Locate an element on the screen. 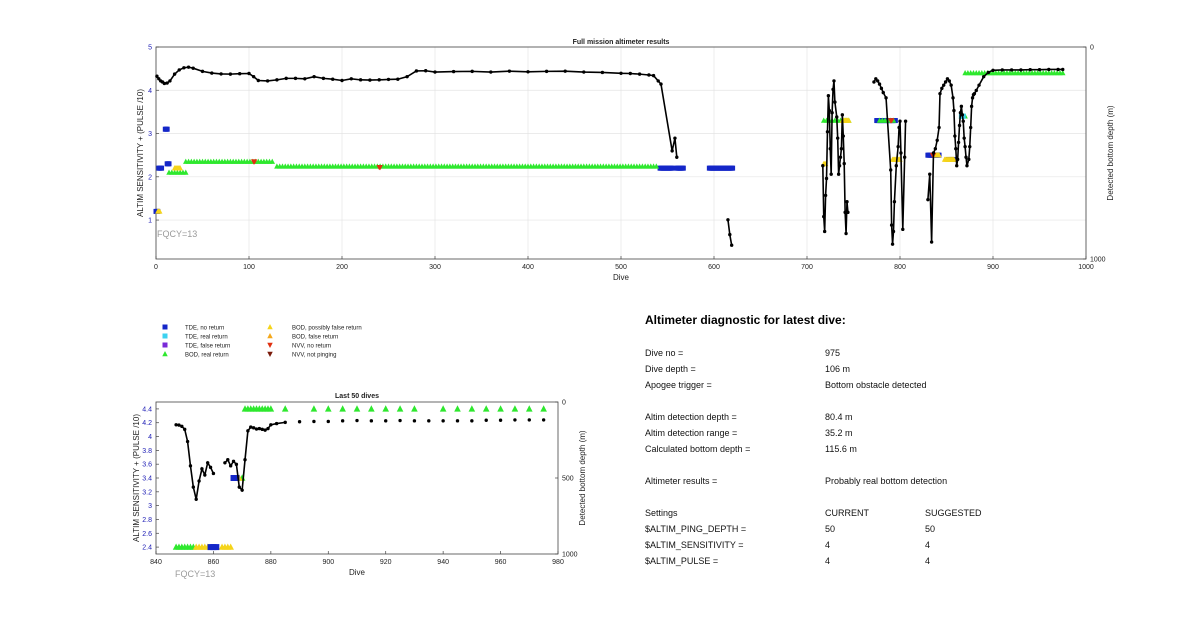 The width and height of the screenshot is (1200, 622). nvv-no-return-marker is located at coordinates (380, 168).